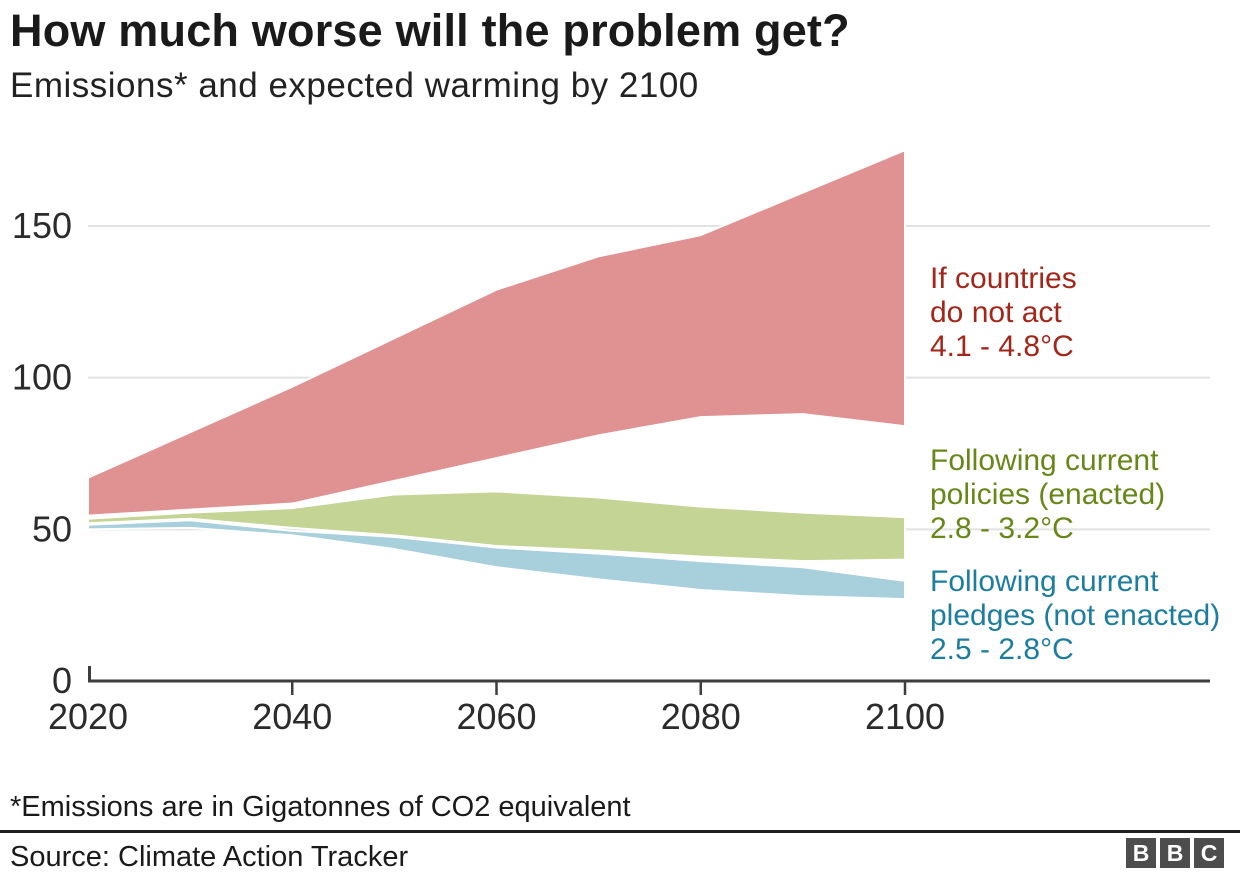  What do you see at coordinates (1044, 581) in the screenshot?
I see `annotation-current-pledges-line1: Following current` at bounding box center [1044, 581].